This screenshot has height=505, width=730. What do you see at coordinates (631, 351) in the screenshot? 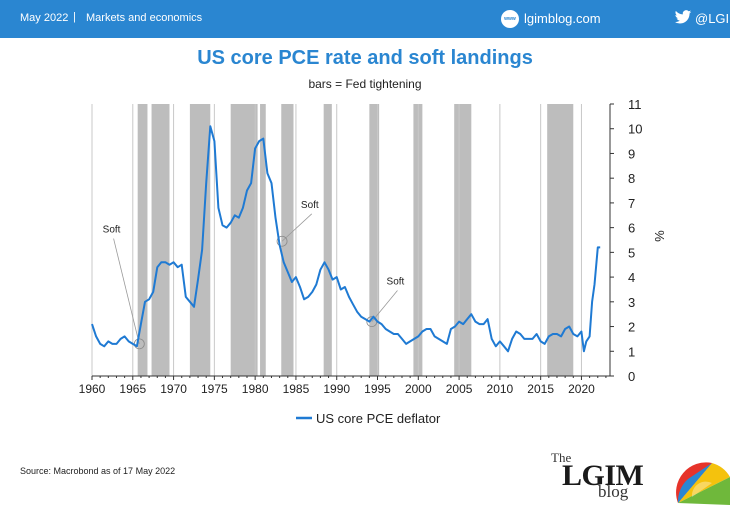
I see `y-tick-label-1: 1` at bounding box center [631, 351].